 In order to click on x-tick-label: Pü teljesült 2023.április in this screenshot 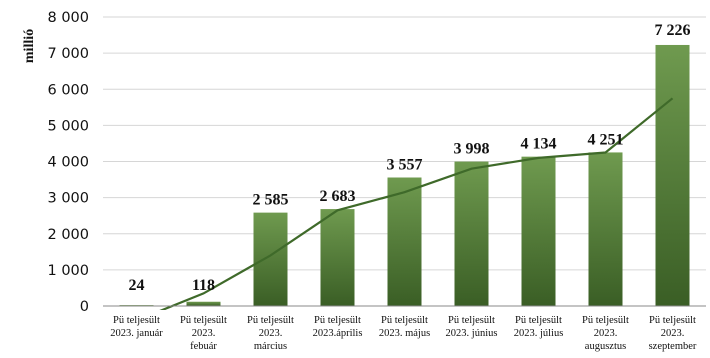, I will do `click(338, 327)`.